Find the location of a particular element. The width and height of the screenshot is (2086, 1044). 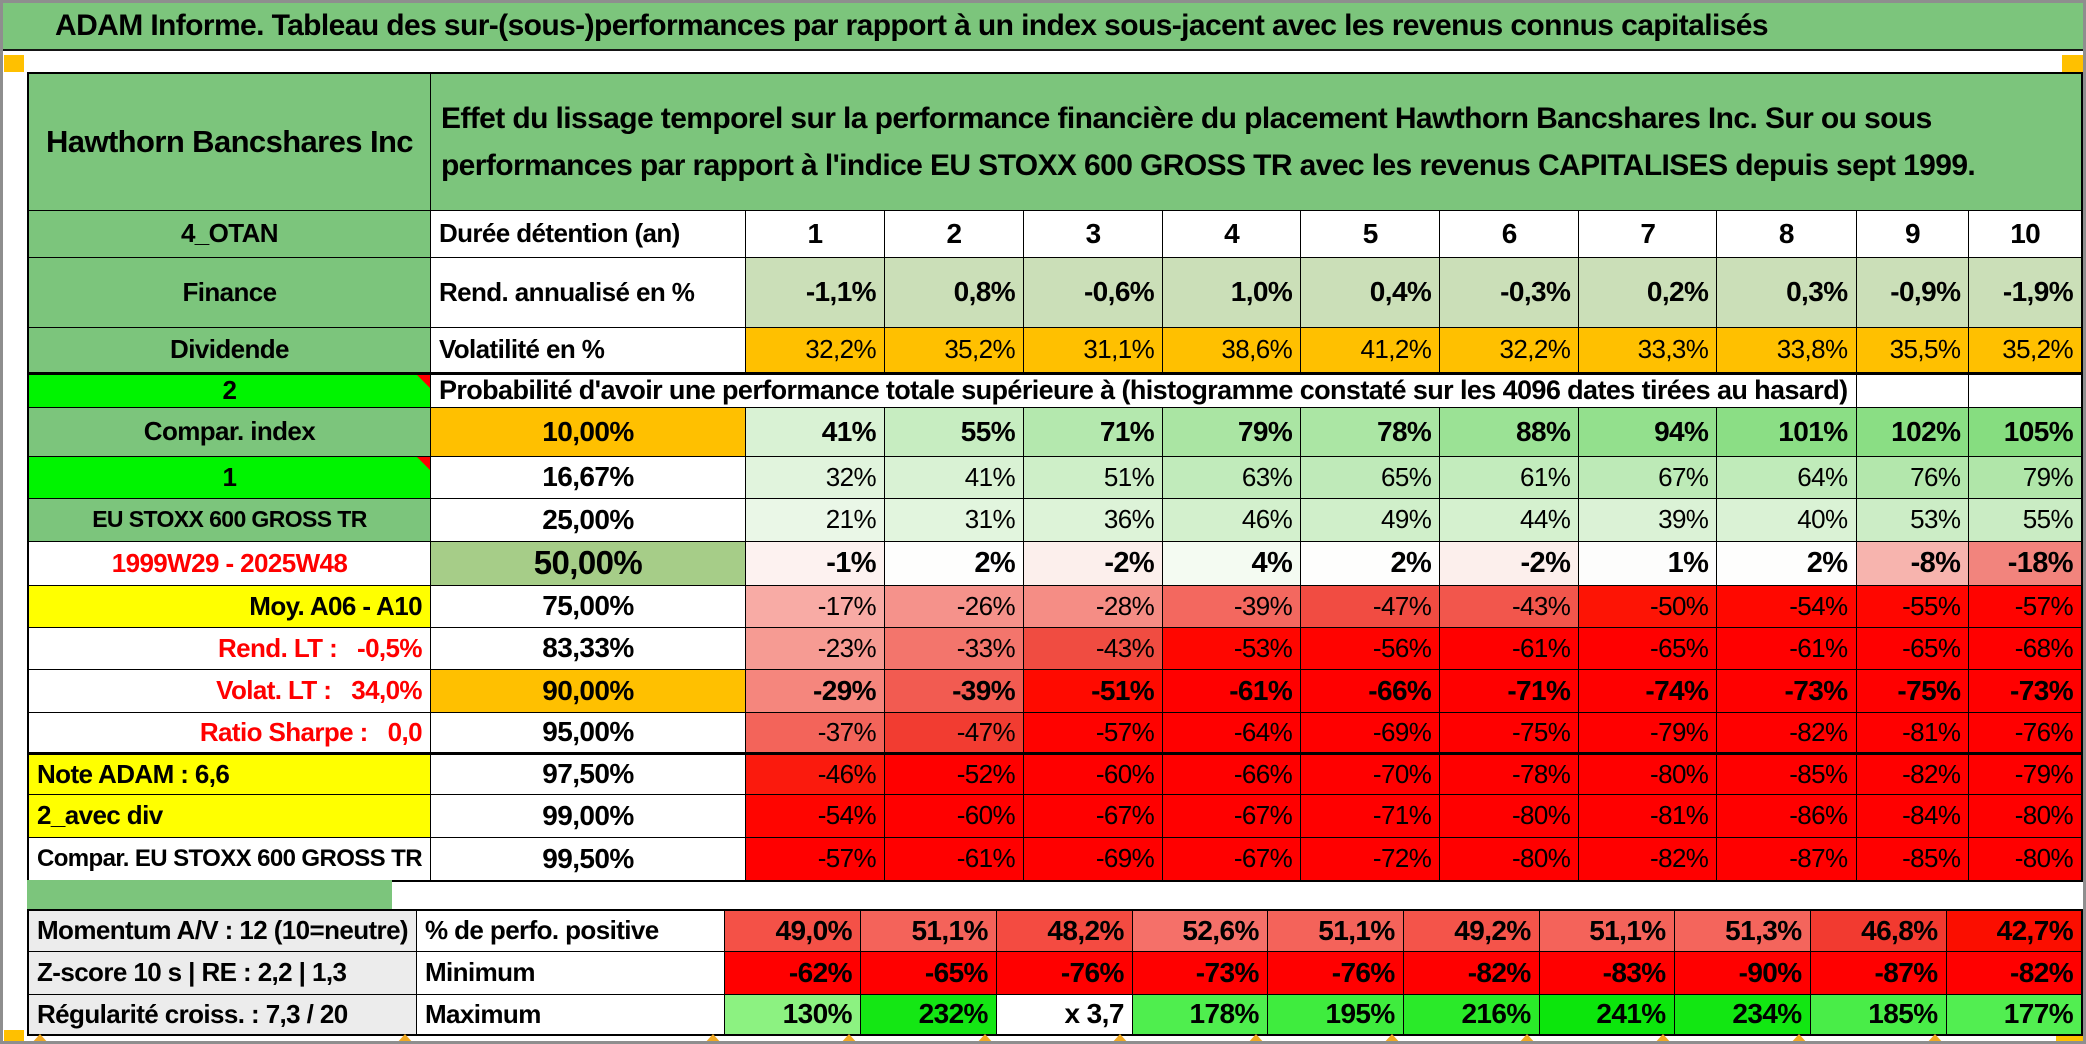

row-sublabel-p10: 10,00% is located at coordinates (587, 431).